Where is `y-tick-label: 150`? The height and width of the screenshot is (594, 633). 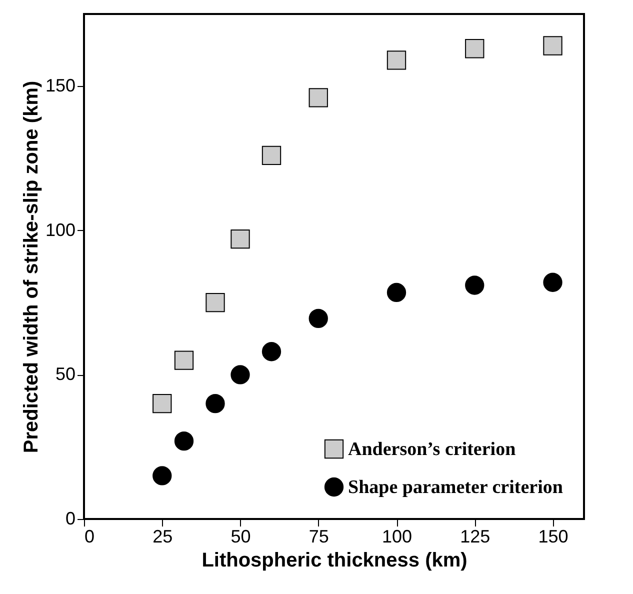
y-tick-label: 150 is located at coordinates (60, 86).